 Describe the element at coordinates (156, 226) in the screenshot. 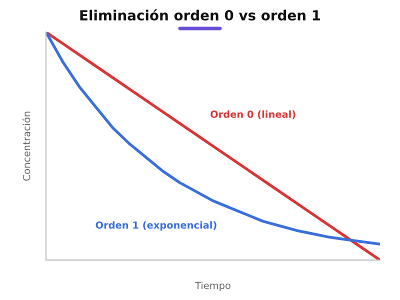

I see `series-label: Orden 1 (exponencial)` at that location.